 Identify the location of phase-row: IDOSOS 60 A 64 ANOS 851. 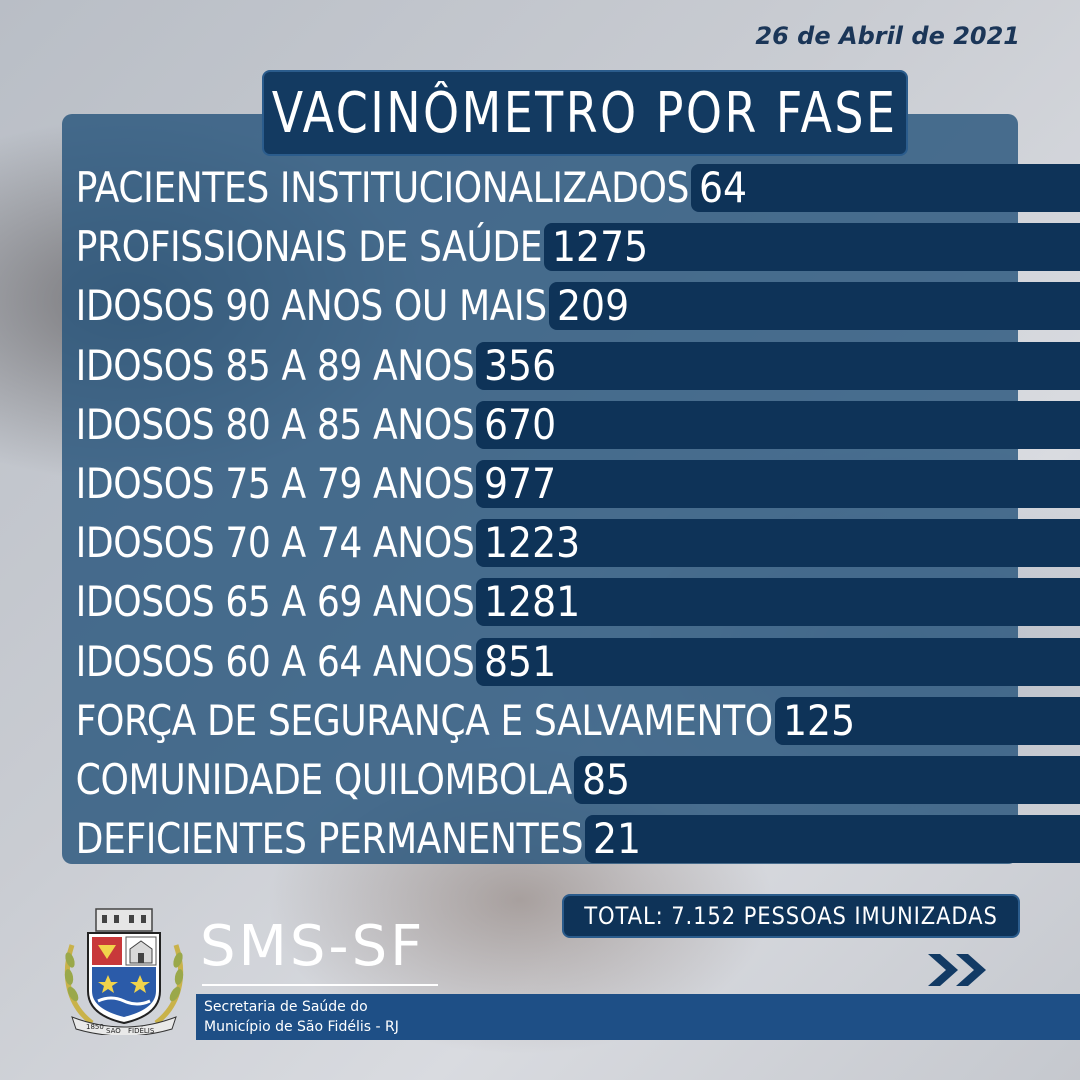
(540, 661).